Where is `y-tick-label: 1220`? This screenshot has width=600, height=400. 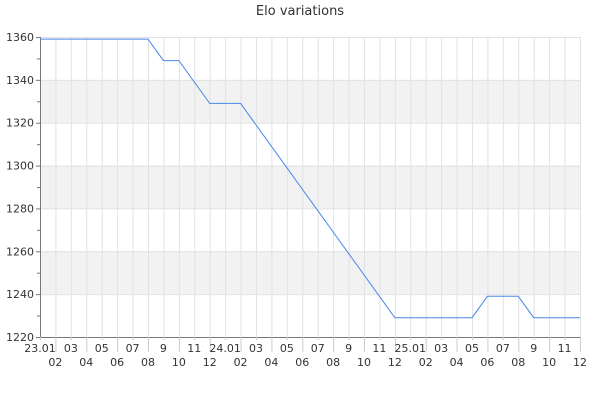 y-tick-label: 1220 is located at coordinates (20, 337).